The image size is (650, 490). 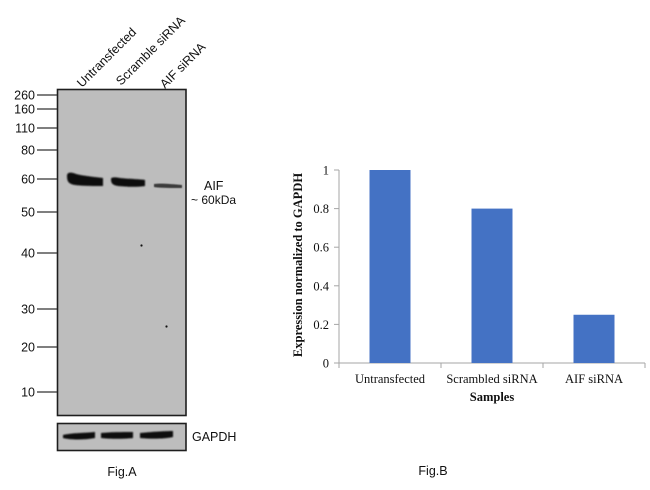 What do you see at coordinates (492, 285) in the screenshot?
I see `bar-scrambled-sirna` at bounding box center [492, 285].